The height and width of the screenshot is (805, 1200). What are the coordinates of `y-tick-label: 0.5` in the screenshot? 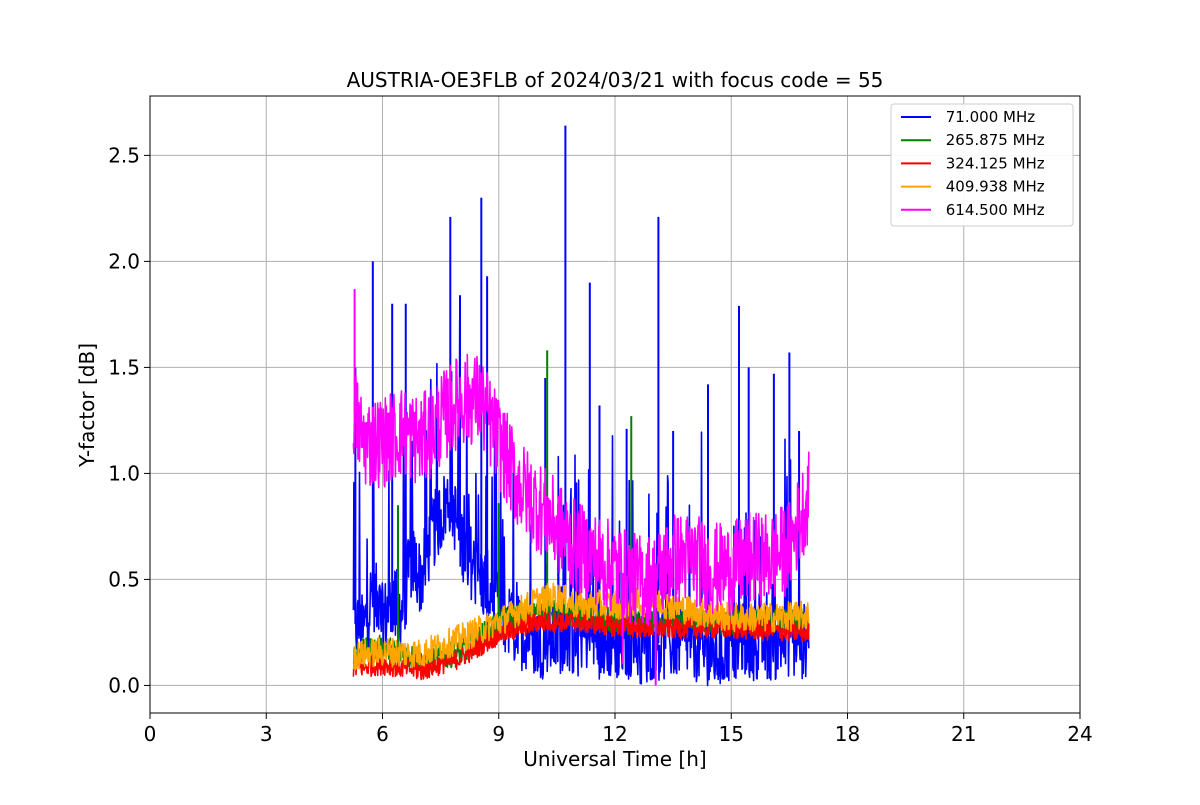 It's located at (124, 579).